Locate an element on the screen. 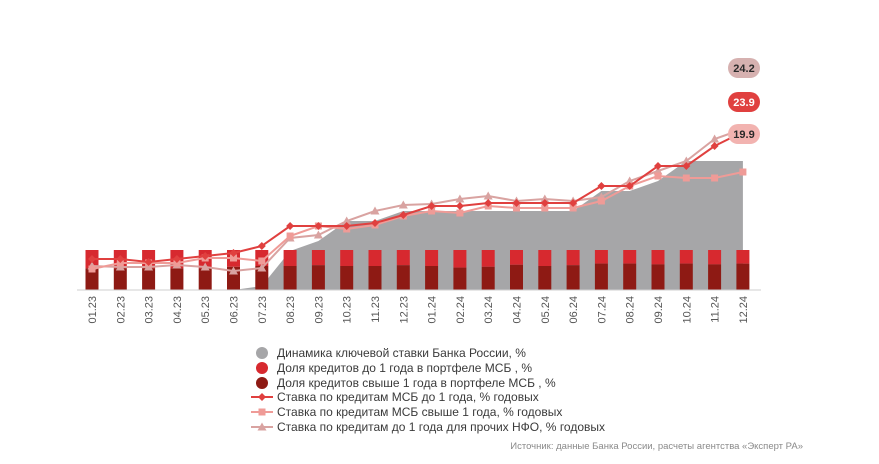  x-tick-label: 04.23 is located at coordinates (178, 310).